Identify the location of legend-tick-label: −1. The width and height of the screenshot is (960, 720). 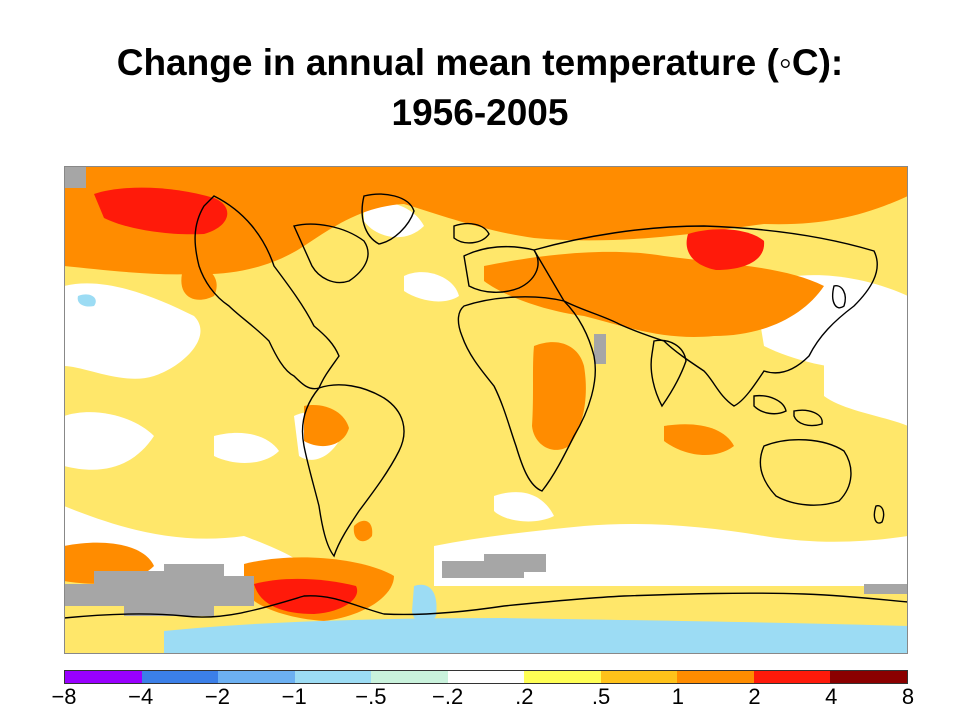
(294, 696).